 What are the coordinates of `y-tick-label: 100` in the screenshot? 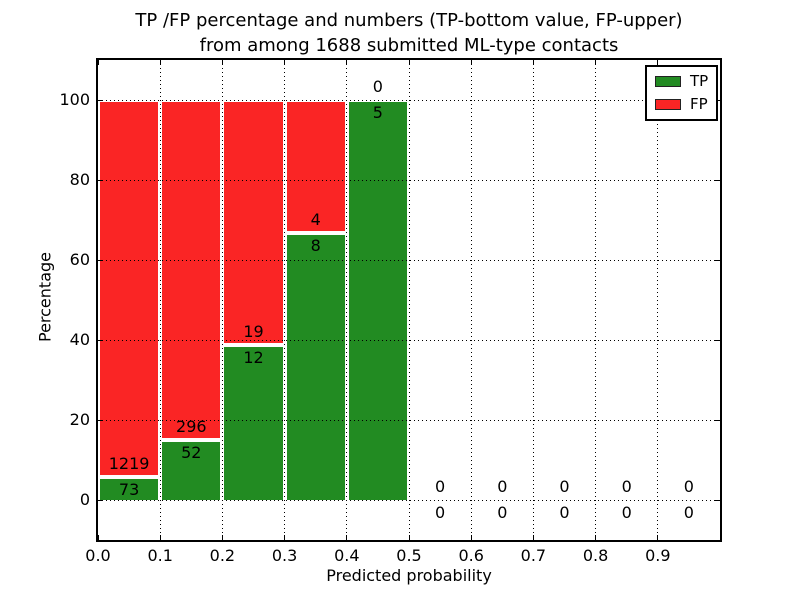 It's located at (74, 99).